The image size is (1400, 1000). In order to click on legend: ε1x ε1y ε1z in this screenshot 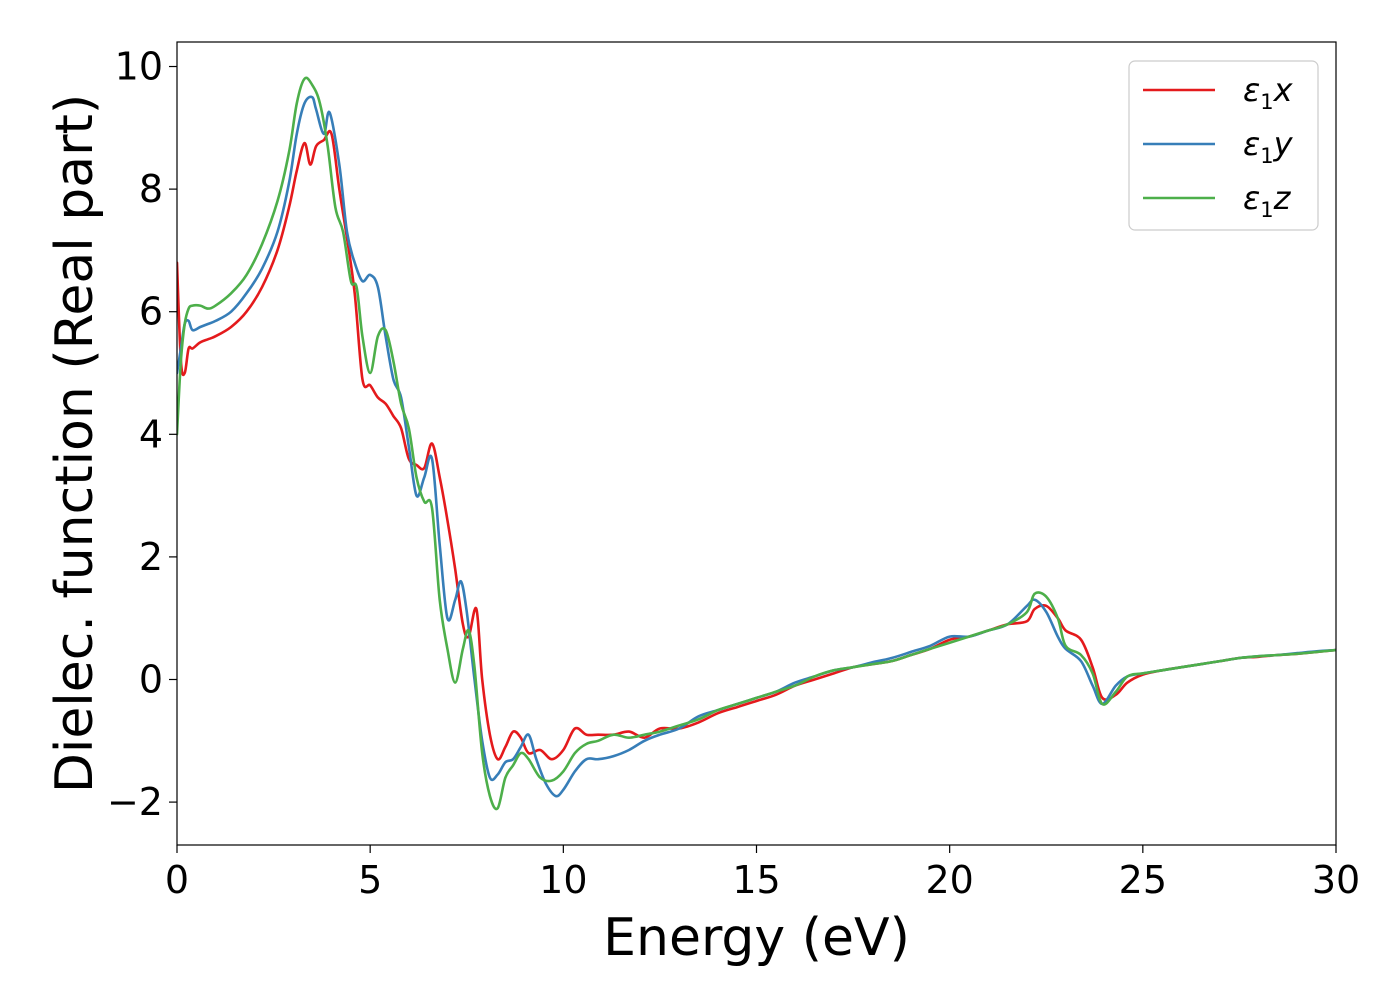, I will do `click(1223, 145)`.